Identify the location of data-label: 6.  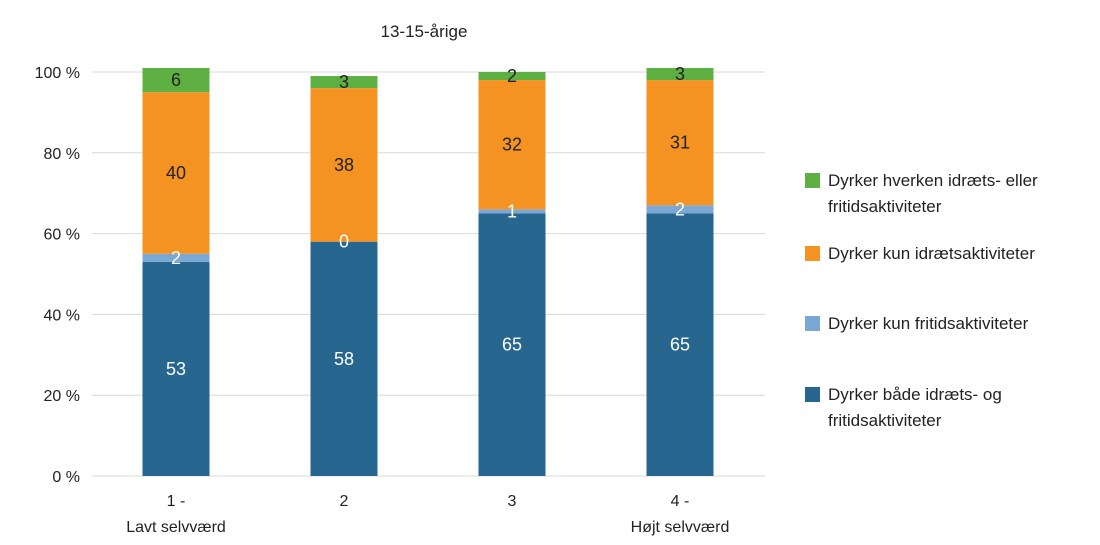
(176, 80).